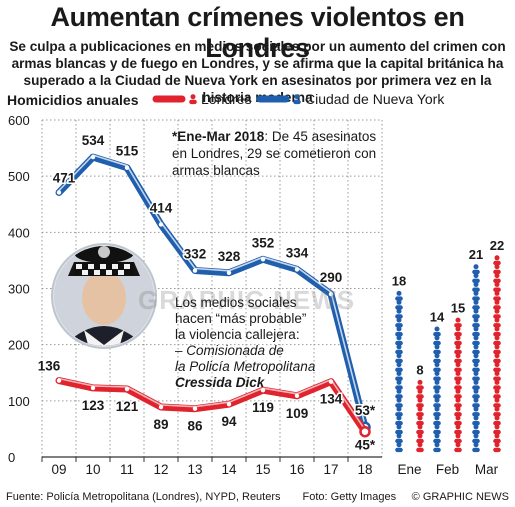 The height and width of the screenshot is (507, 515). What do you see at coordinates (262, 469) in the screenshot?
I see `x-tick-label: 15` at bounding box center [262, 469].